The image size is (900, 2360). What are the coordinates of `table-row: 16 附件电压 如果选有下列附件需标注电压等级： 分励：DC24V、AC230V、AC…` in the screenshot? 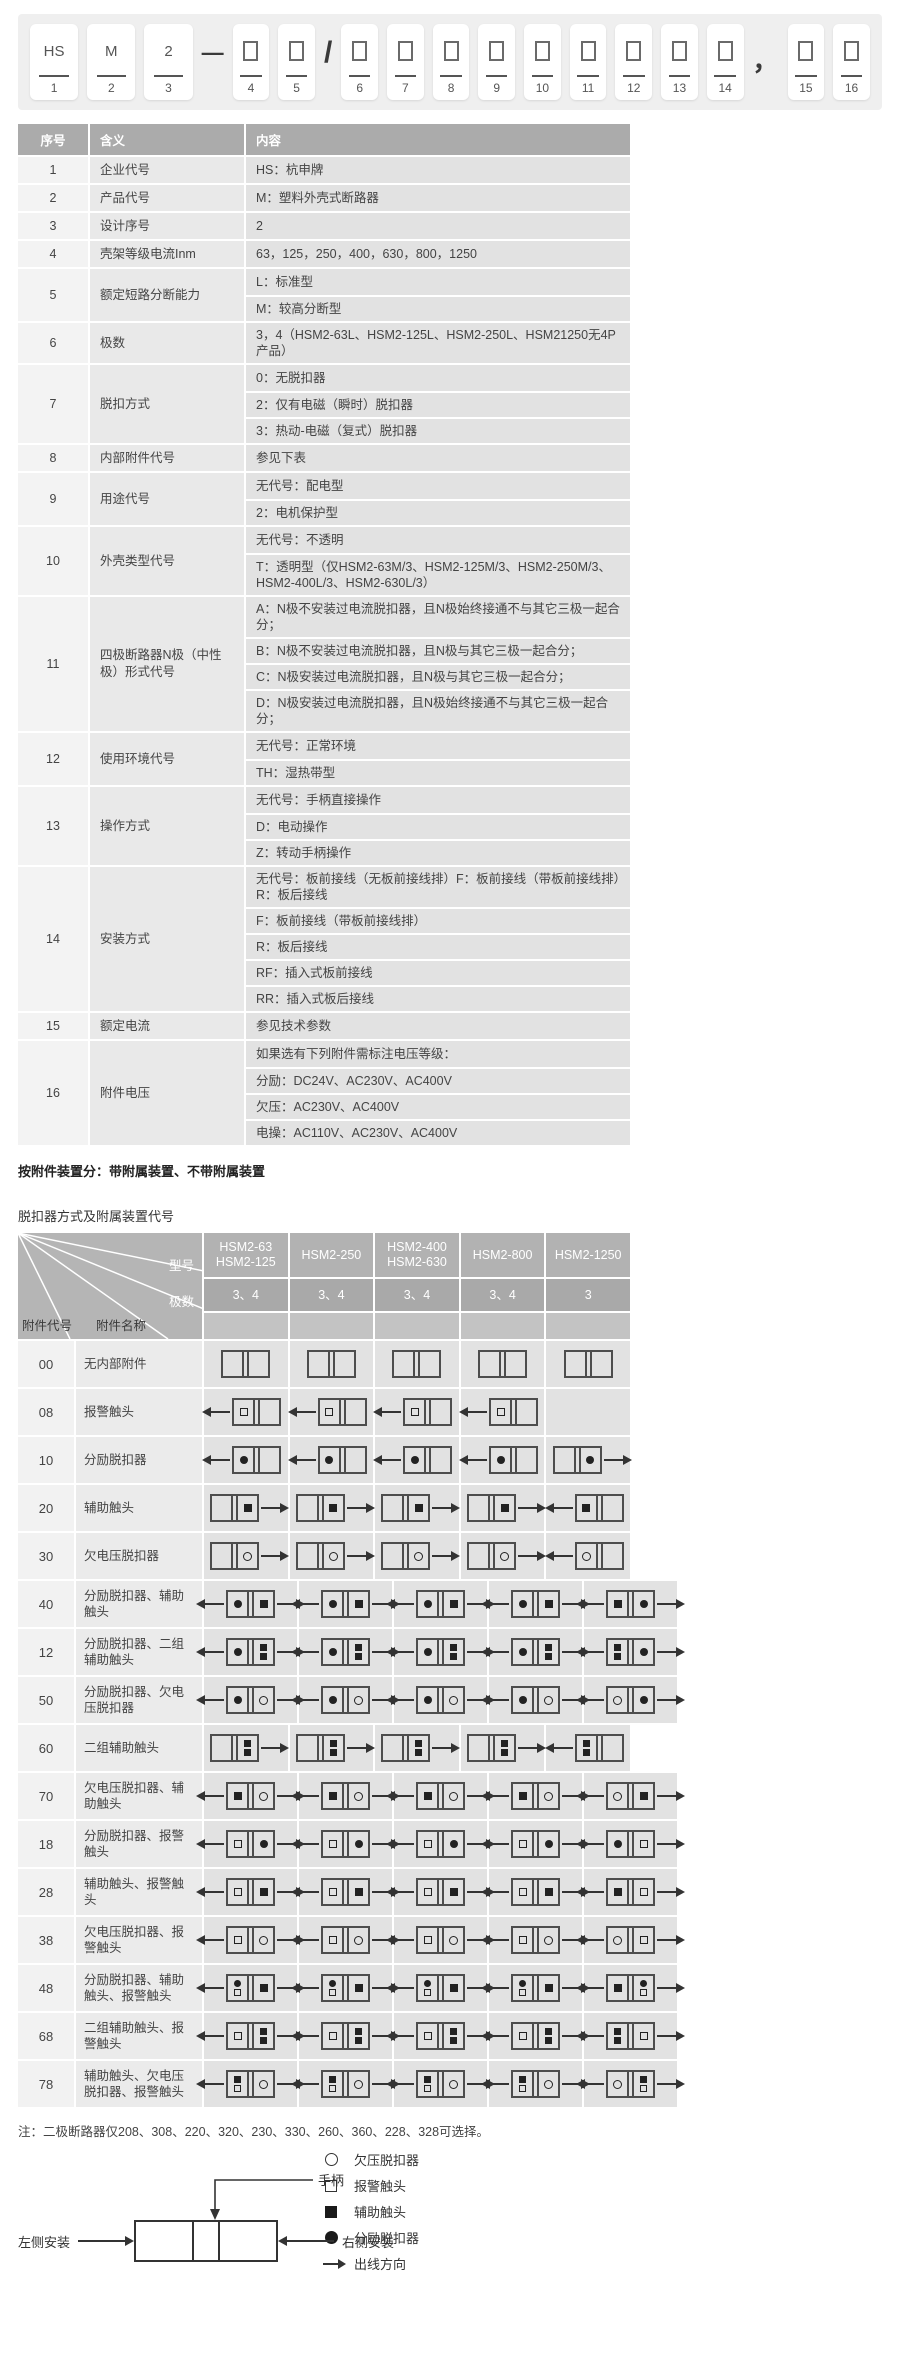 It's located at (324, 1092).